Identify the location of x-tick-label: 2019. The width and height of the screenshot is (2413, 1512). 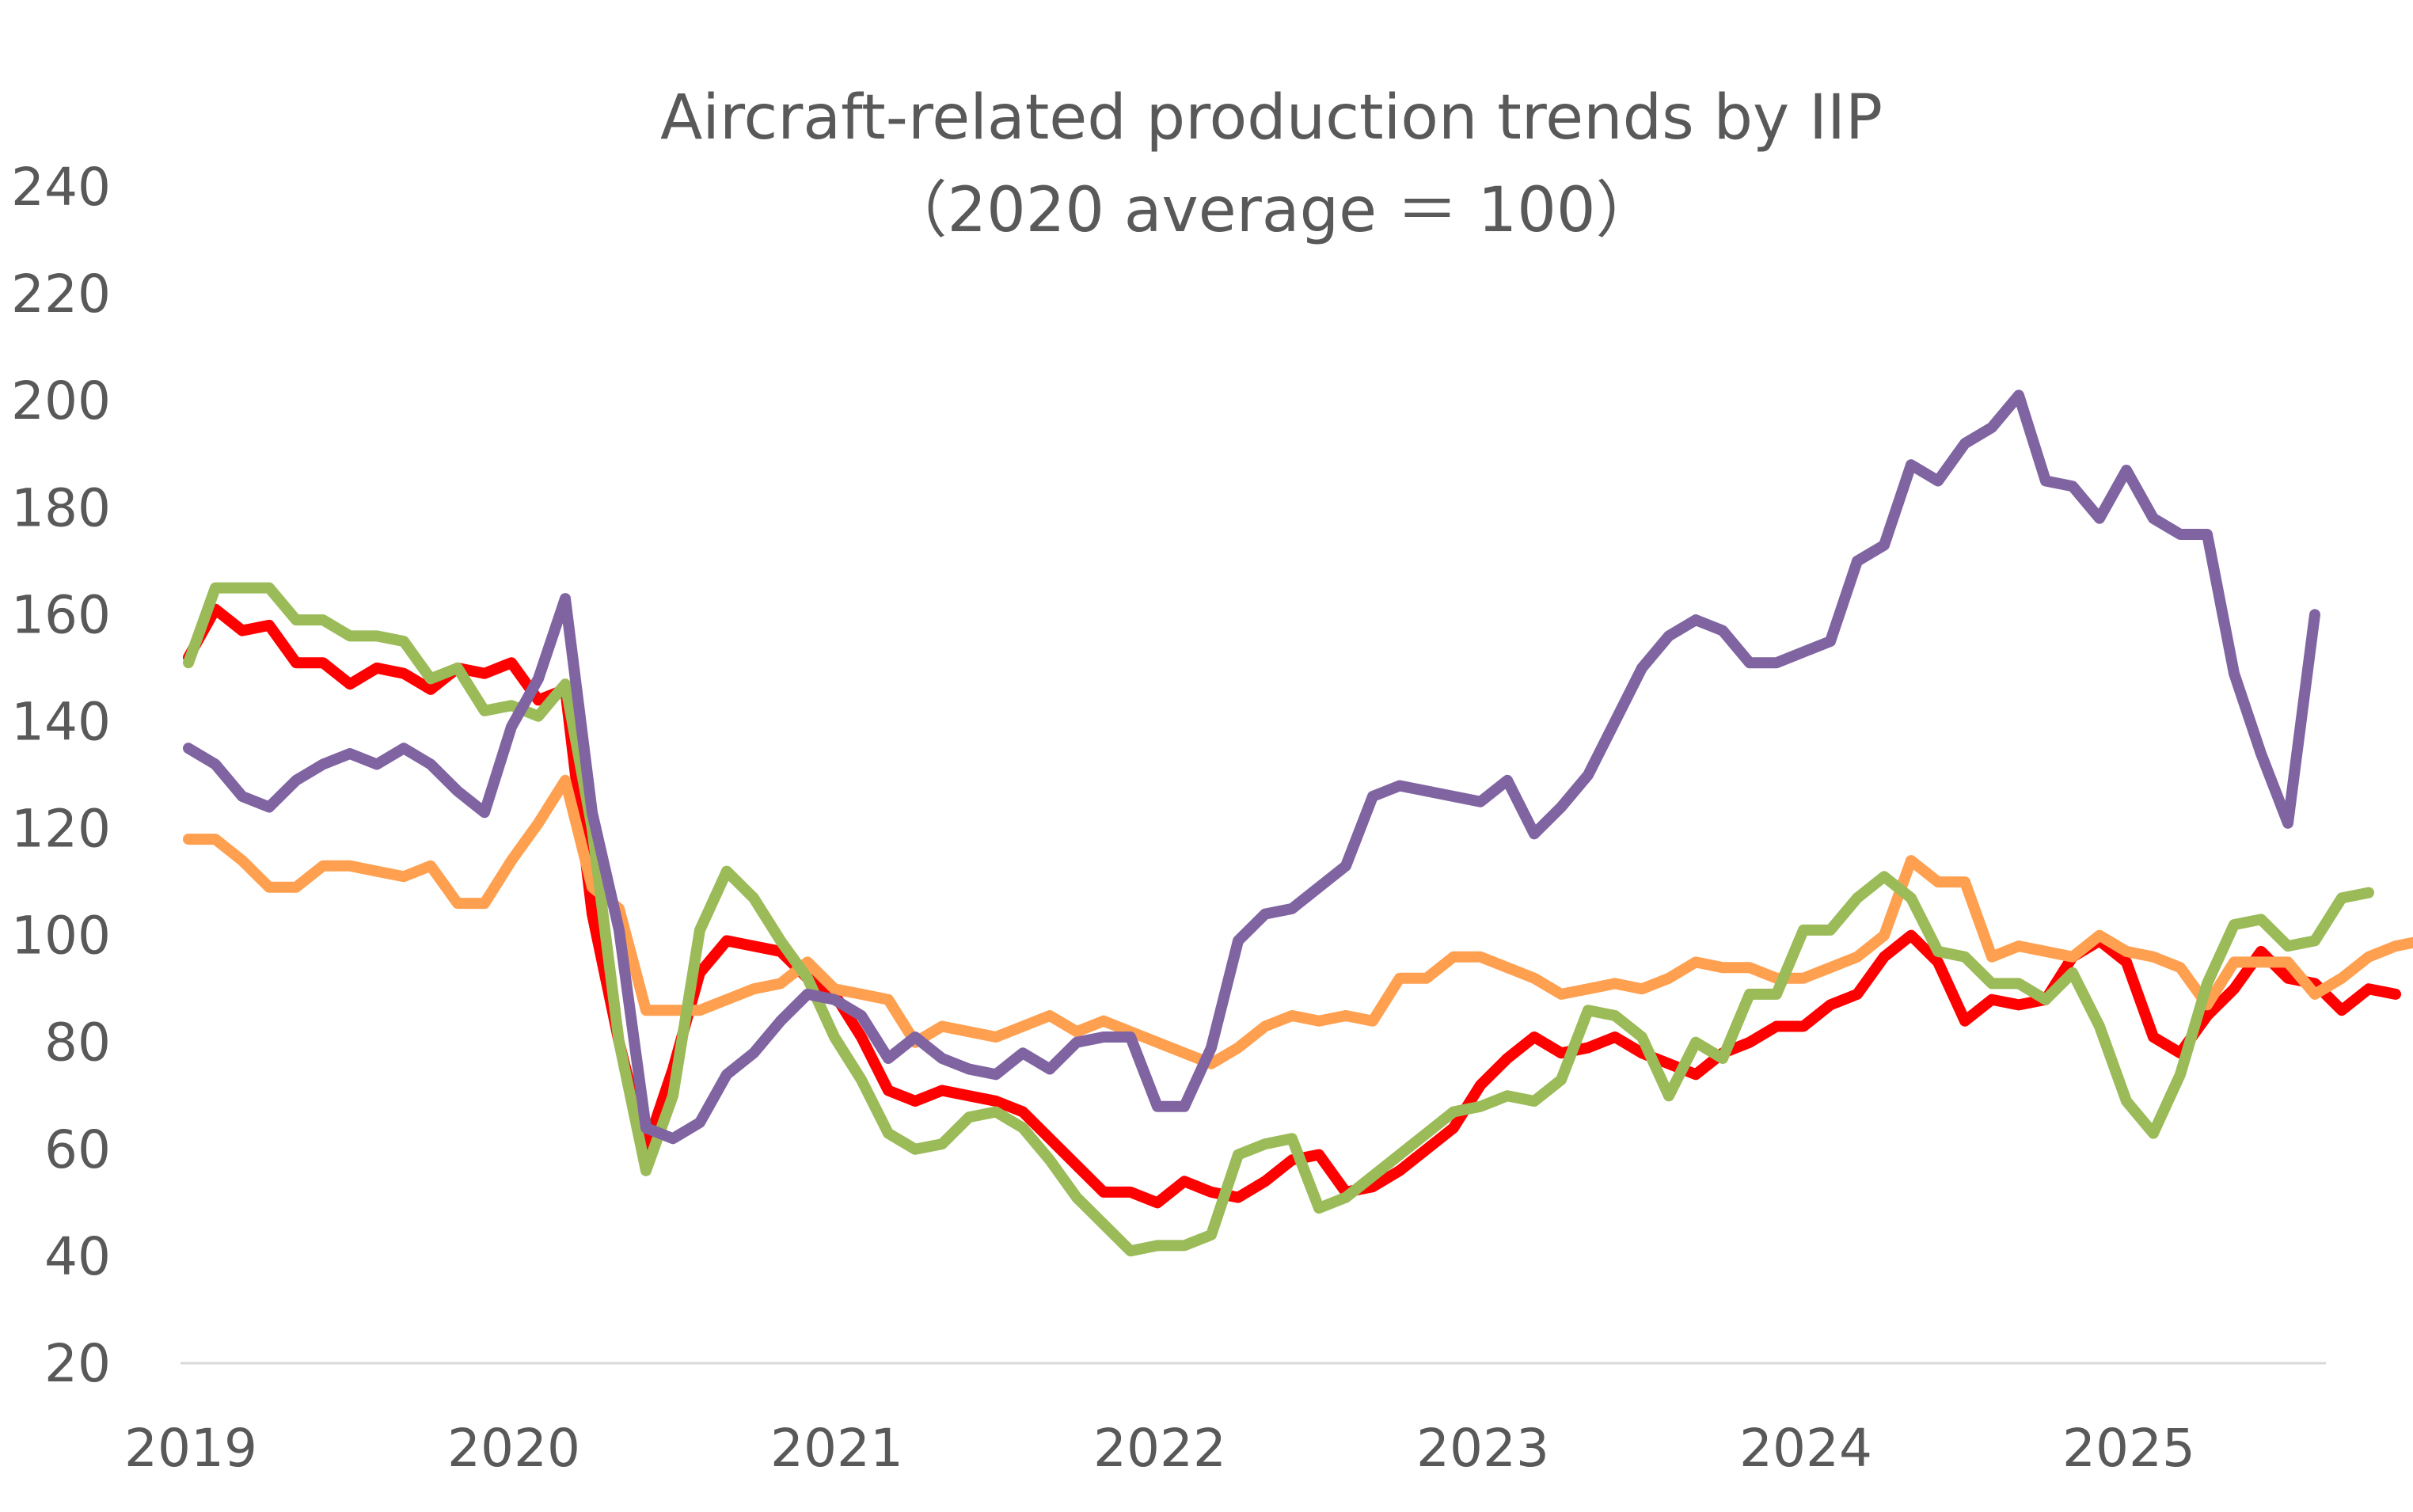
(190, 1448).